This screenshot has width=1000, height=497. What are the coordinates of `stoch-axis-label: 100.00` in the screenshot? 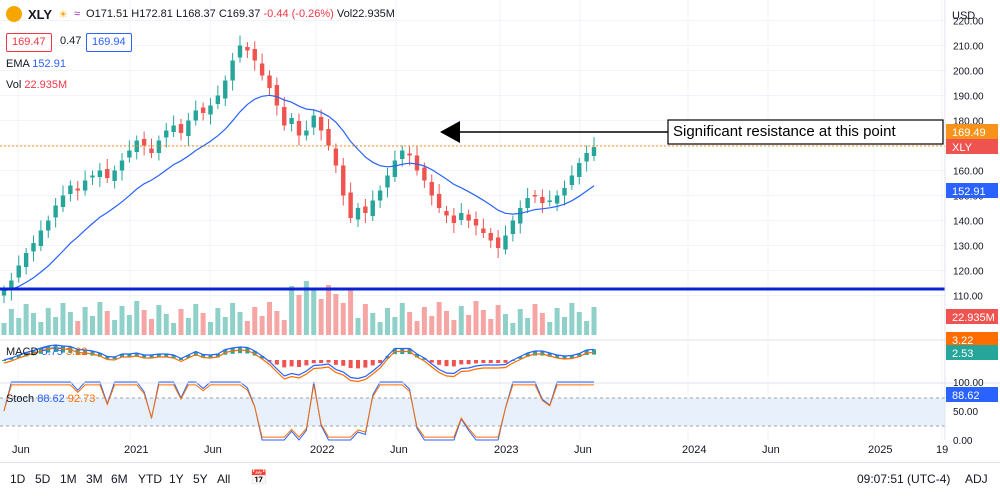 It's located at (968, 383).